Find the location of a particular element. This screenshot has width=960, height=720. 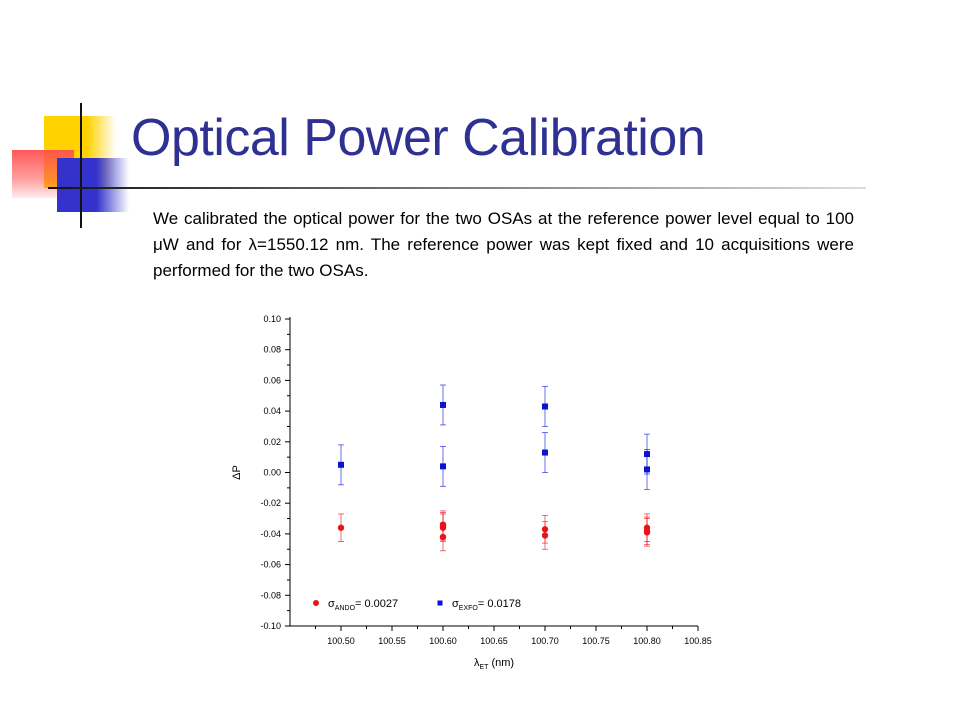

y-tick-label: 0.08 is located at coordinates (272, 350).